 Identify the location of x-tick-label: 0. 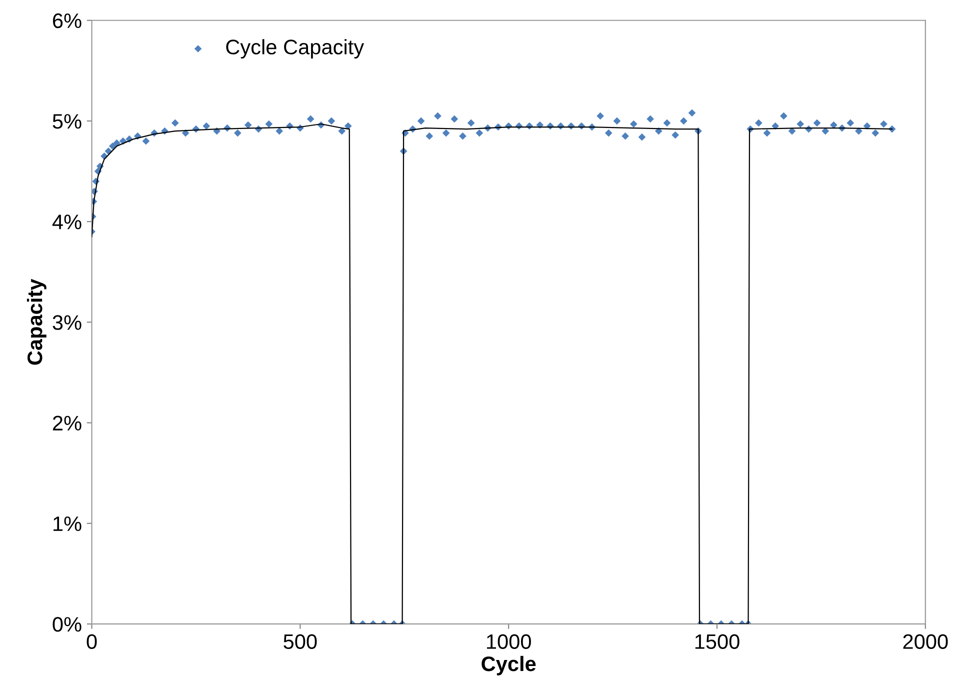
(91, 641).